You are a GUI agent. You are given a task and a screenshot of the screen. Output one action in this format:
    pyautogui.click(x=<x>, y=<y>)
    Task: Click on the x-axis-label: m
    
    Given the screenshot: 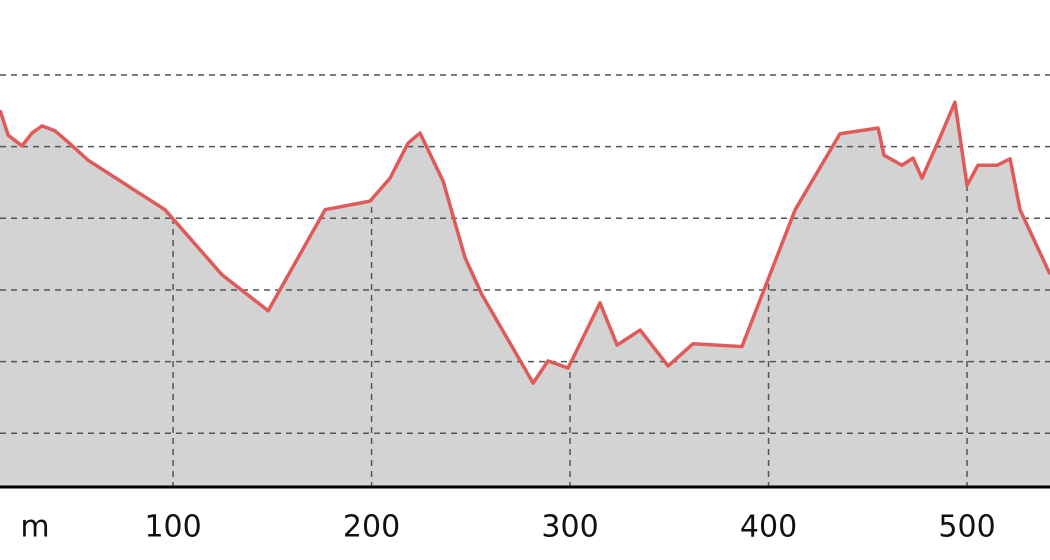 What is the action you would take?
    pyautogui.click(x=34, y=527)
    